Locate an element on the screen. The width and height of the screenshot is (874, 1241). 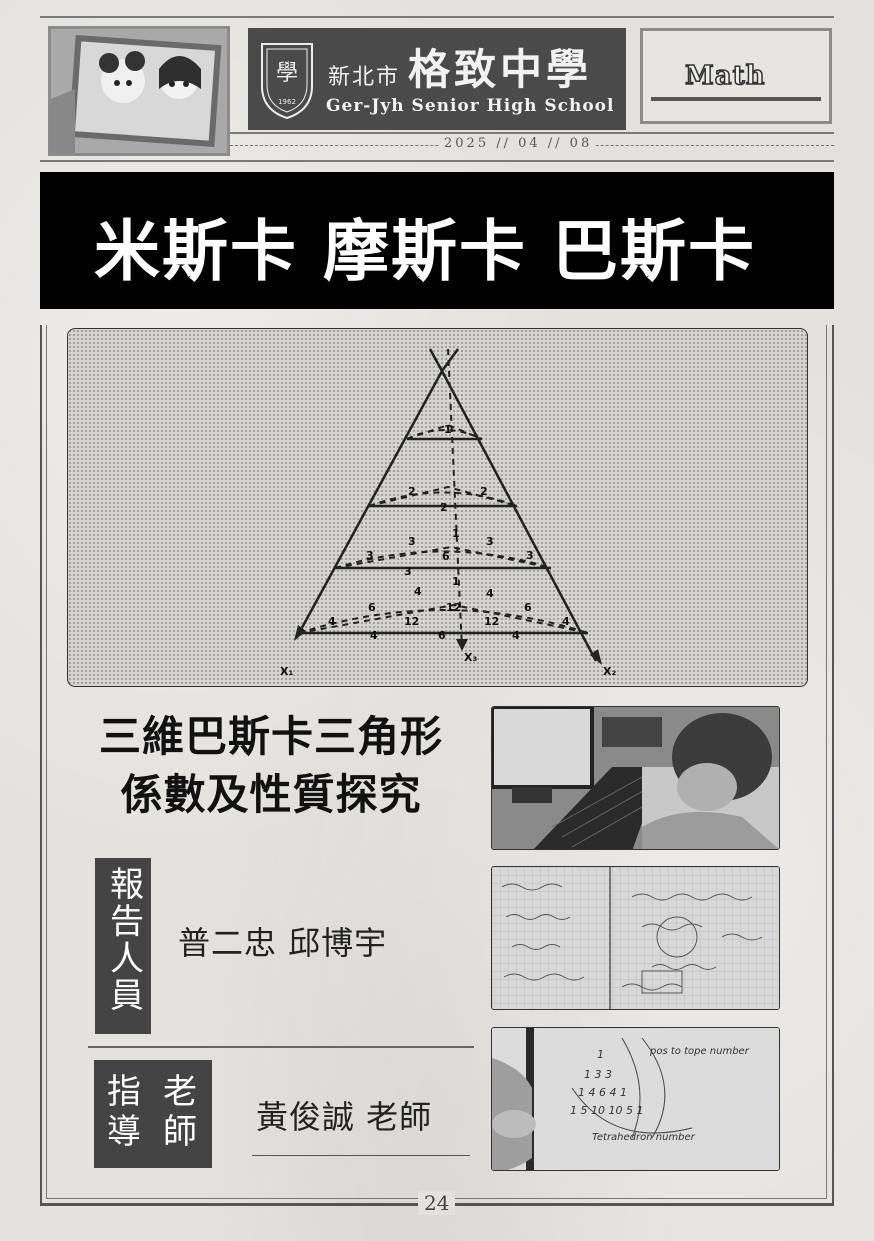
subject-label: Math is located at coordinates (725, 76).